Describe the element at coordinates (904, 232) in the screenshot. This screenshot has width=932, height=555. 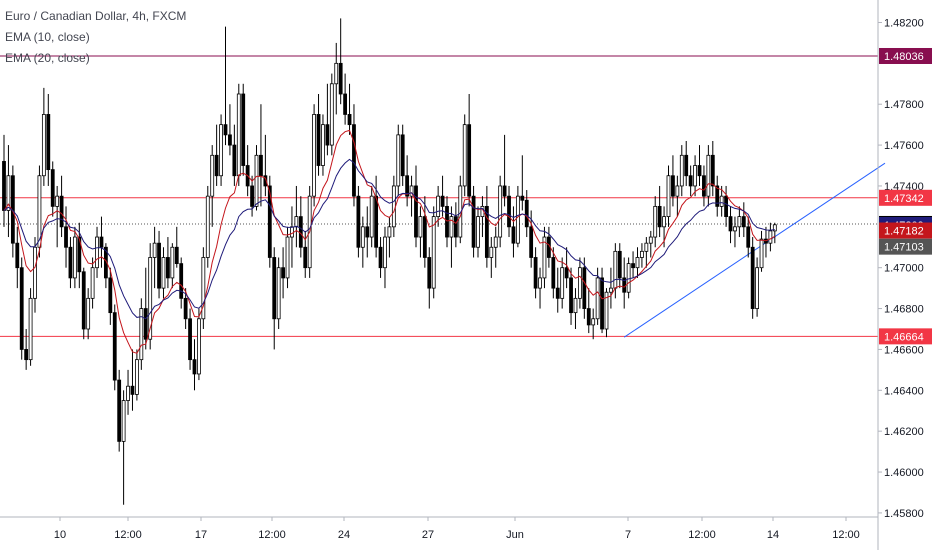
I see `price-label: 1.47182` at that location.